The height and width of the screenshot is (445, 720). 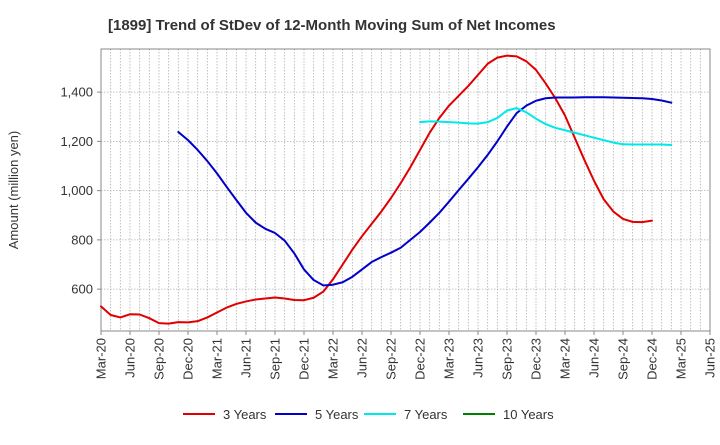 What do you see at coordinates (82, 289) in the screenshot?
I see `y-tick-label: 600` at bounding box center [82, 289].